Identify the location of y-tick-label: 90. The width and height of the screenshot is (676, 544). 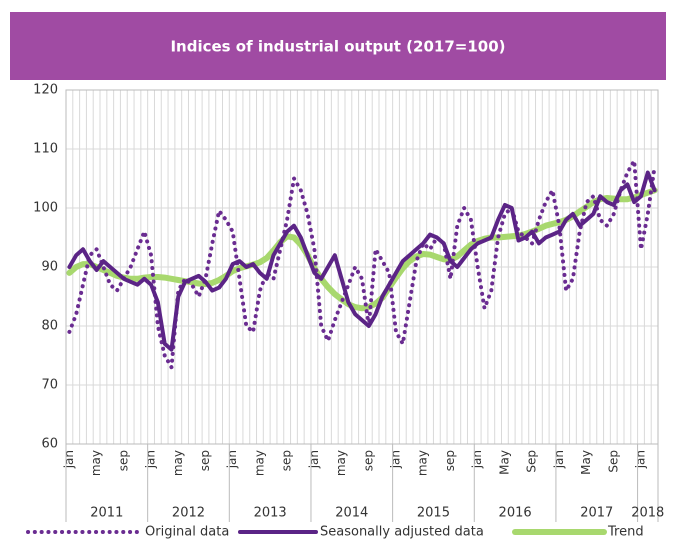
(49, 267).